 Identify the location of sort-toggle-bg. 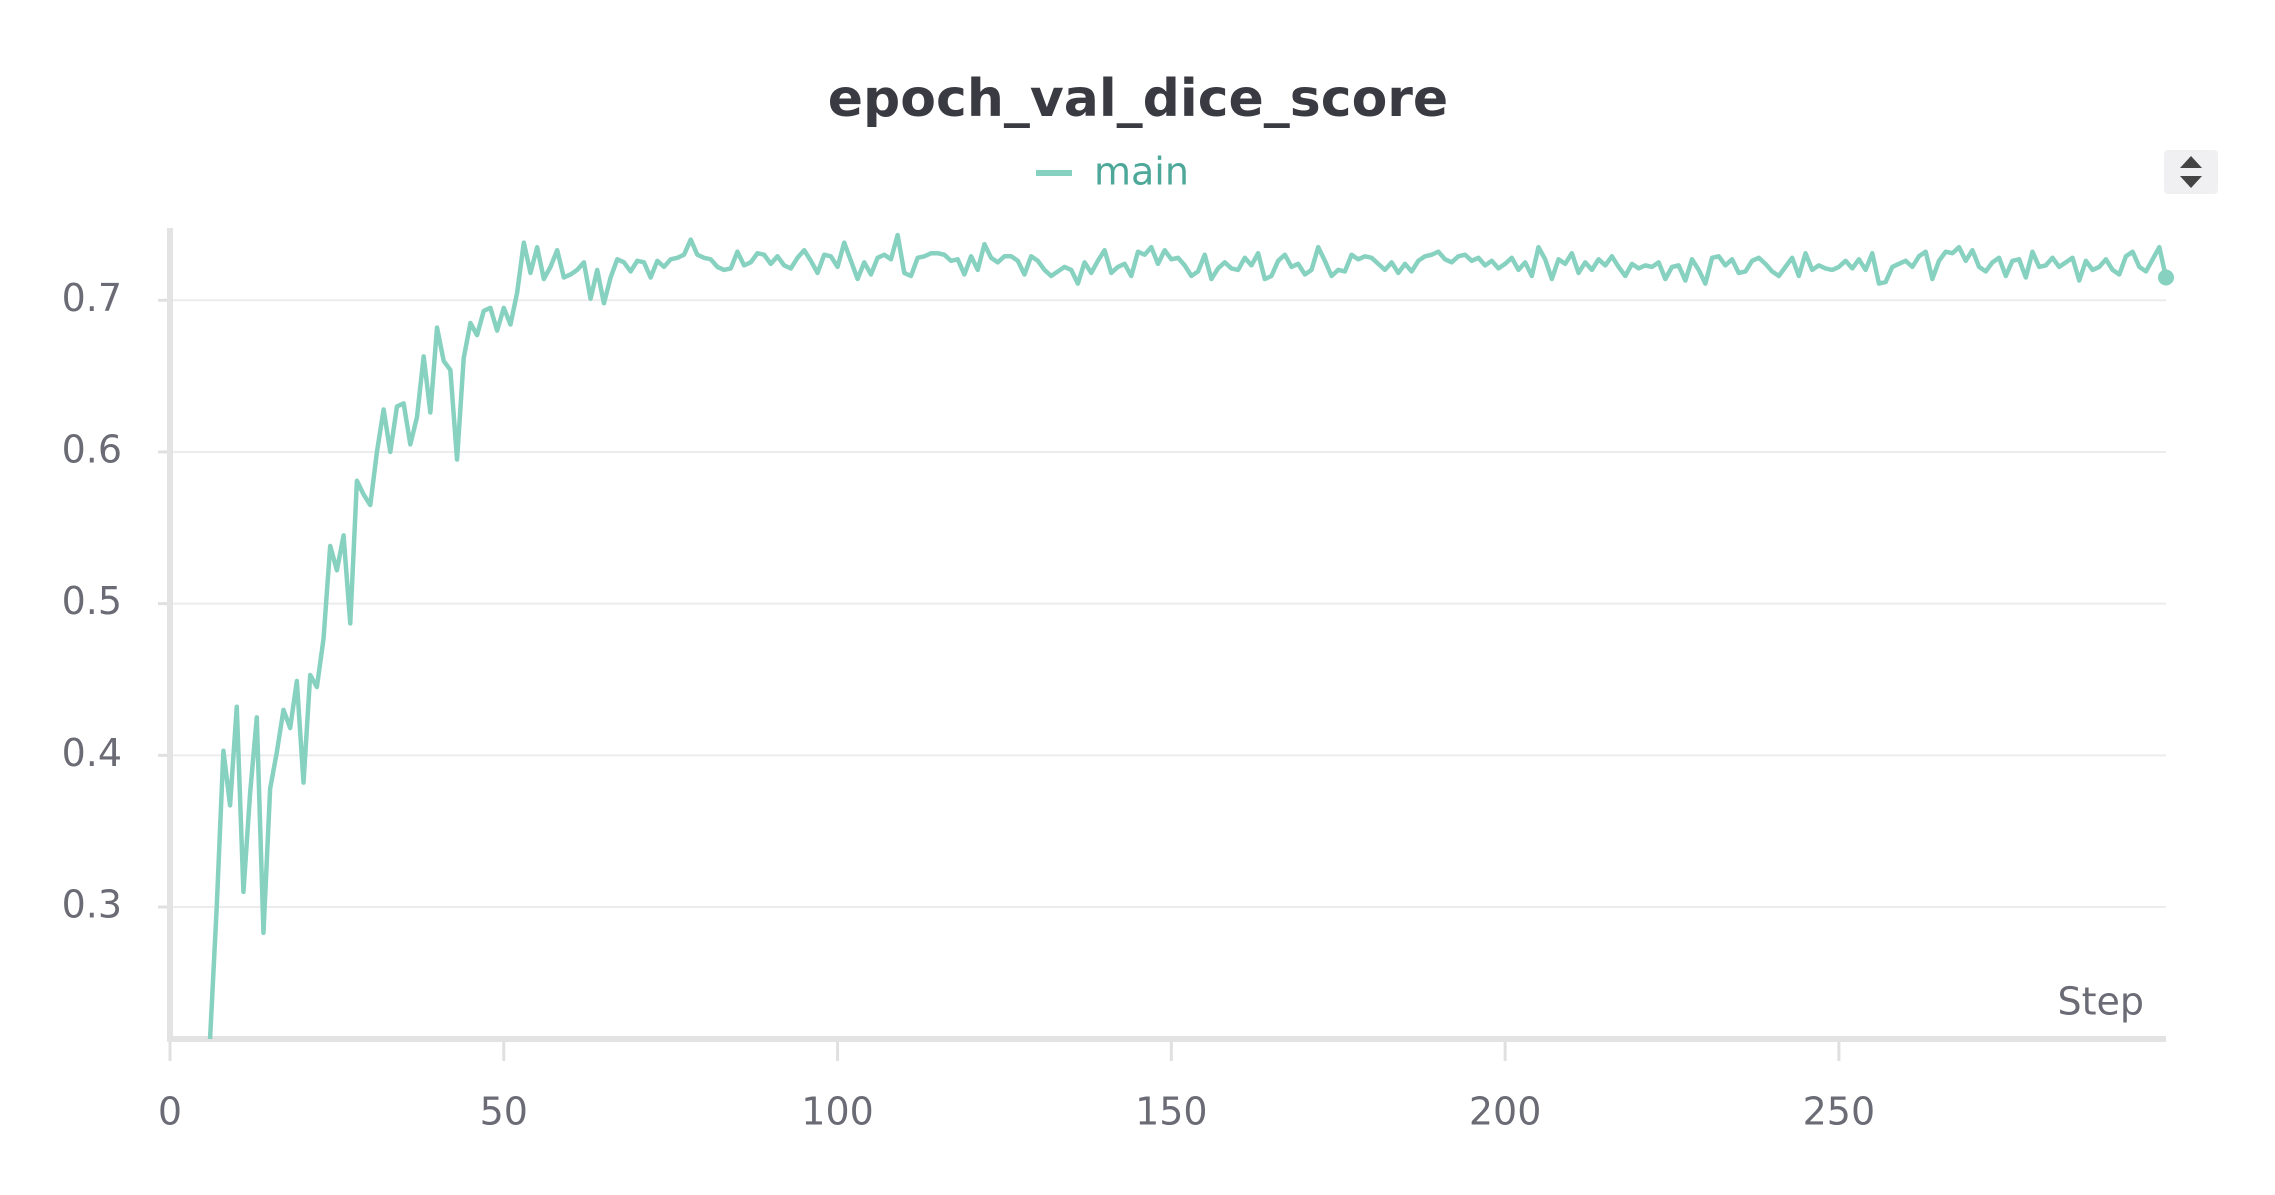
(2191, 172).